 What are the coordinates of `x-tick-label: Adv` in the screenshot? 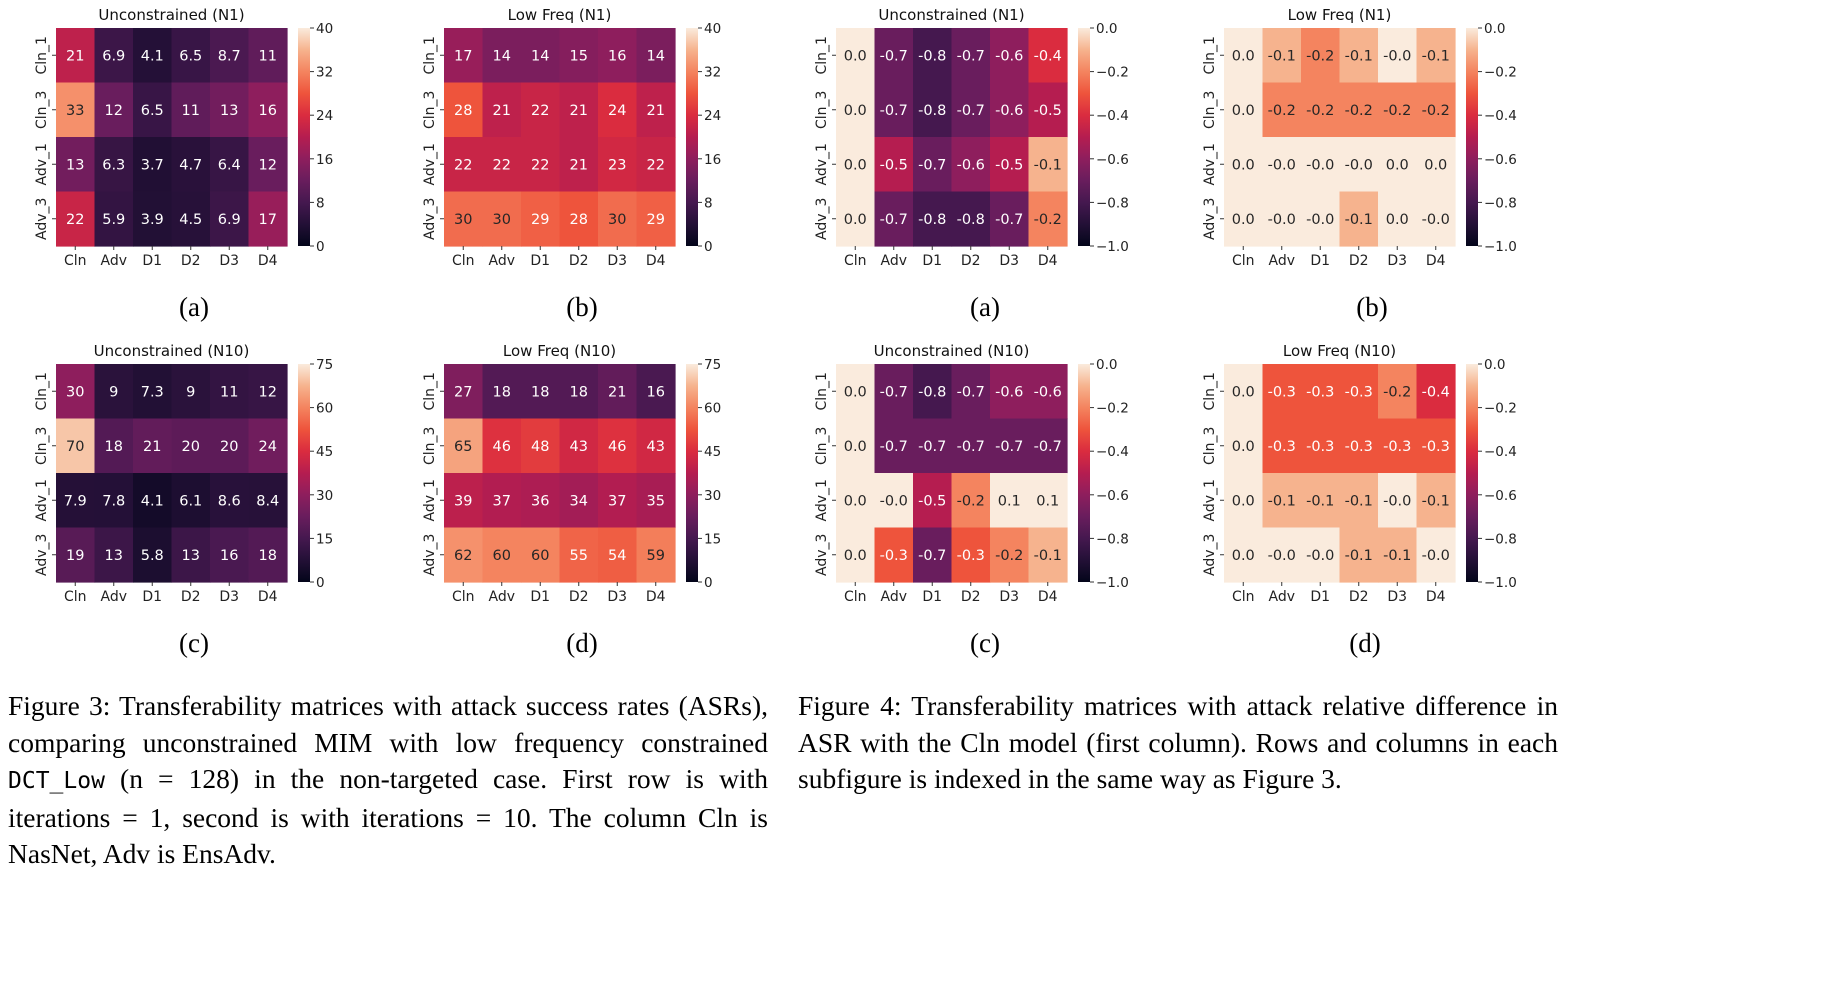 It's located at (113, 597).